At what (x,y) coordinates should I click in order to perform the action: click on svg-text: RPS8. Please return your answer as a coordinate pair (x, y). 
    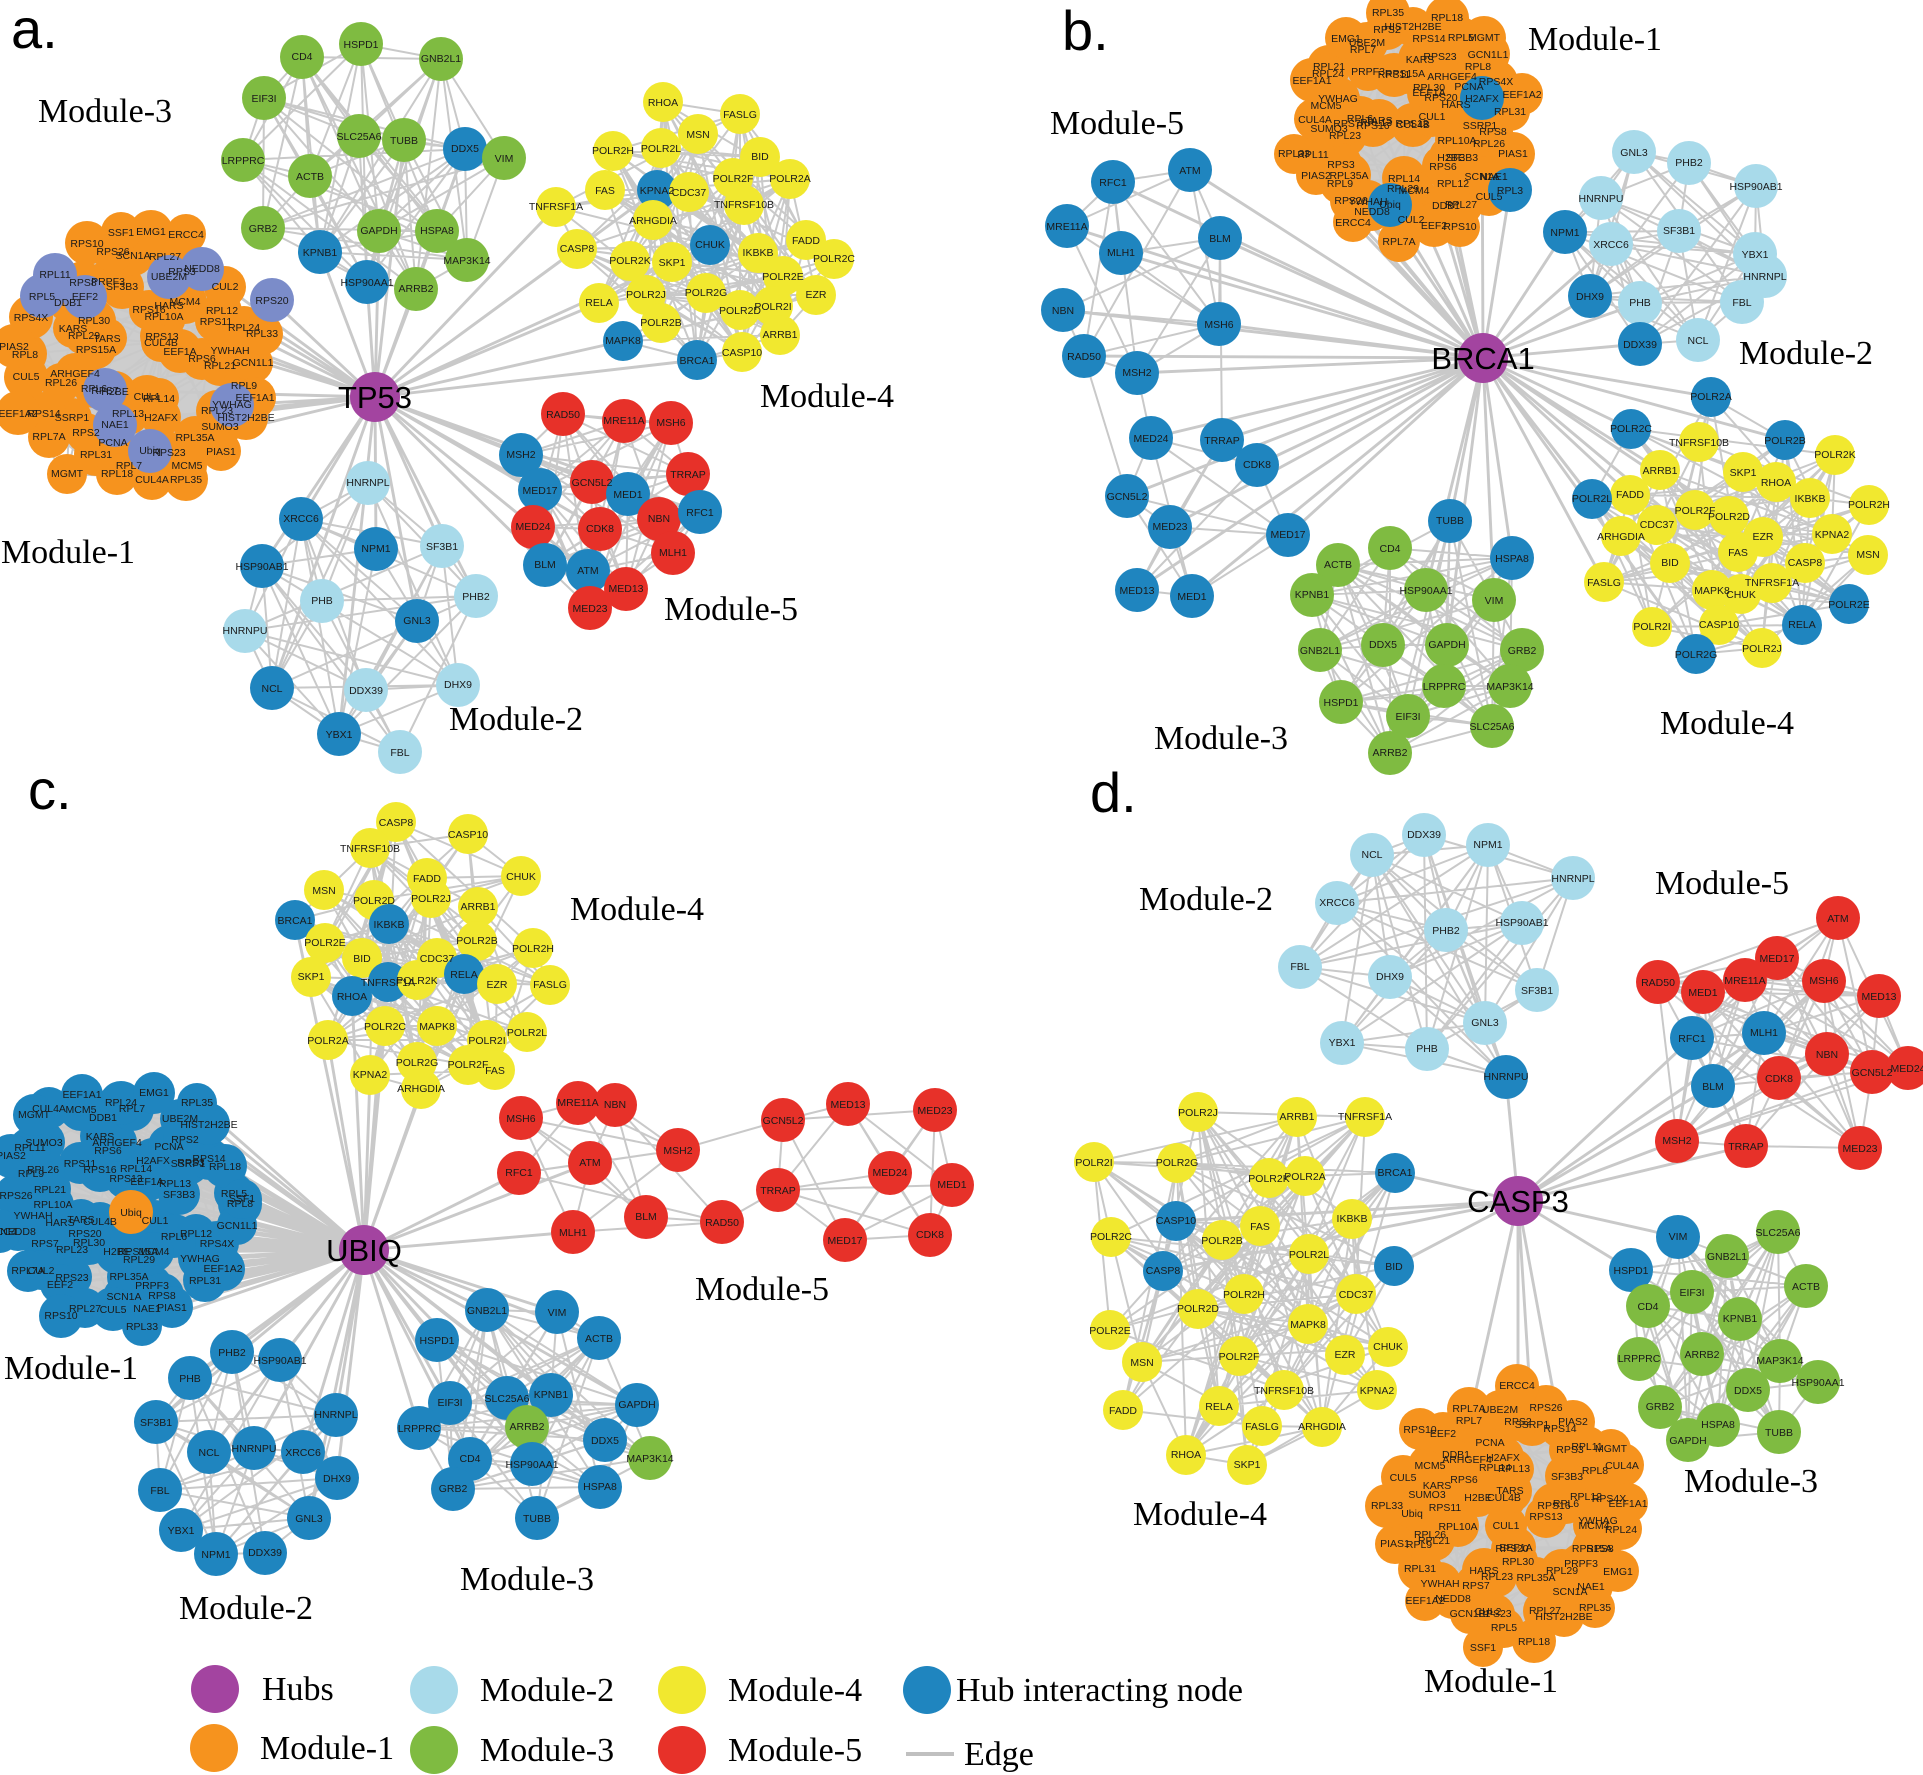
    Looking at the image, I should click on (162, 1296).